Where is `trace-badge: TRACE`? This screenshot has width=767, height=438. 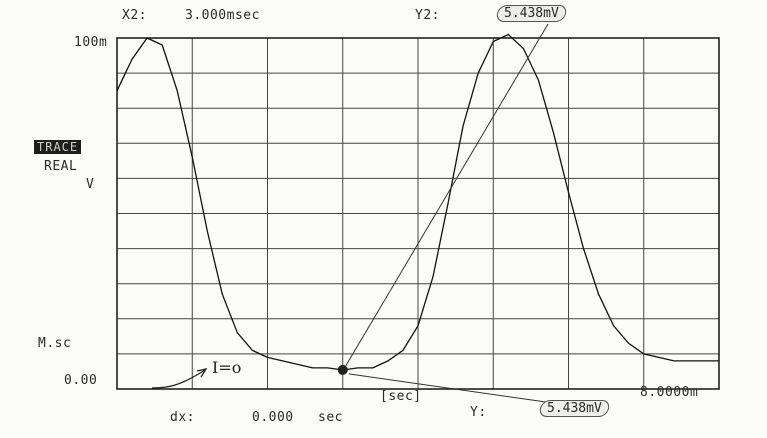
trace-badge: TRACE is located at coordinates (58, 147).